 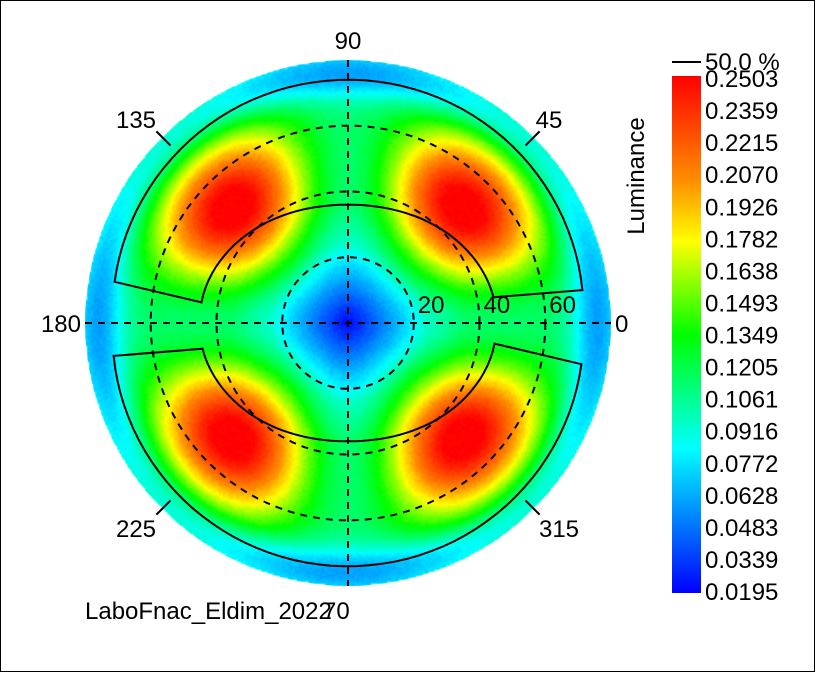 What do you see at coordinates (741, 400) in the screenshot?
I see `colorbar-tick-label: 0.1061` at bounding box center [741, 400].